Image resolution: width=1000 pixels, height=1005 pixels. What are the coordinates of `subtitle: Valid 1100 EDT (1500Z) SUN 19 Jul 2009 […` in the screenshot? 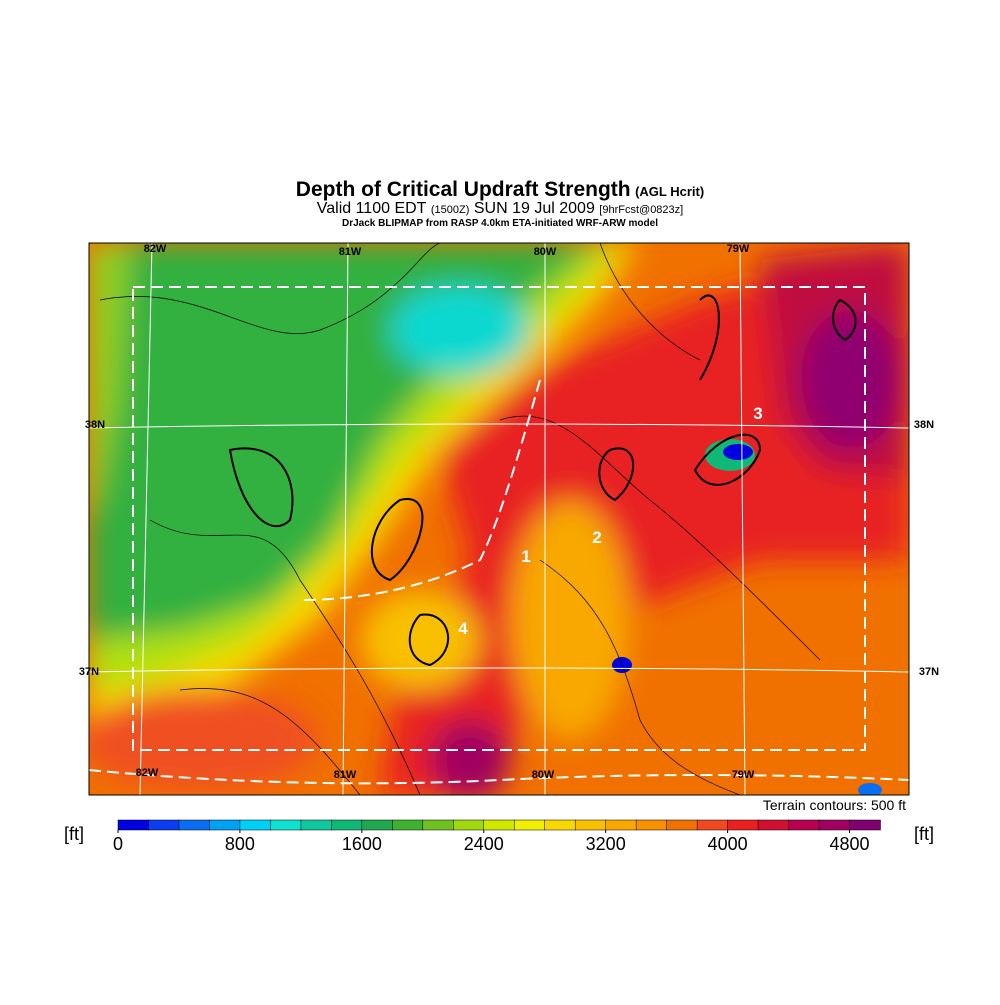 It's located at (500, 208).